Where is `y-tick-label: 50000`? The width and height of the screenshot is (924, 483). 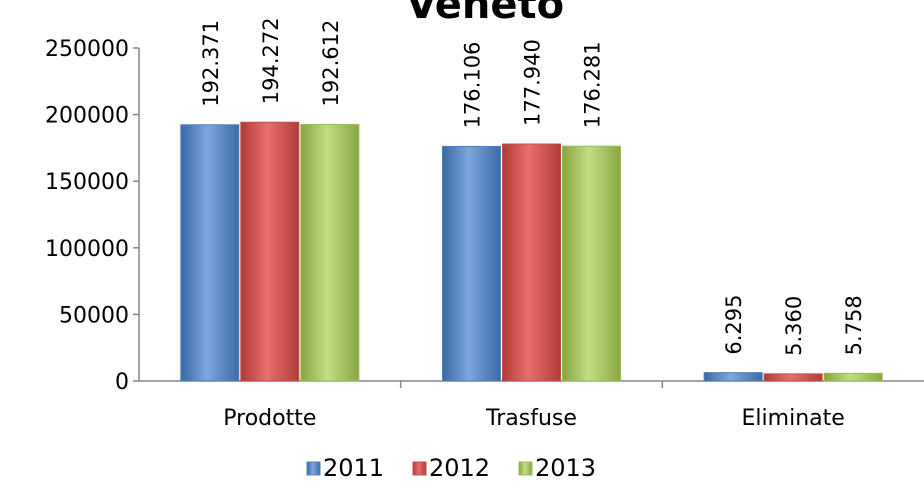 y-tick-label: 50000 is located at coordinates (94, 315).